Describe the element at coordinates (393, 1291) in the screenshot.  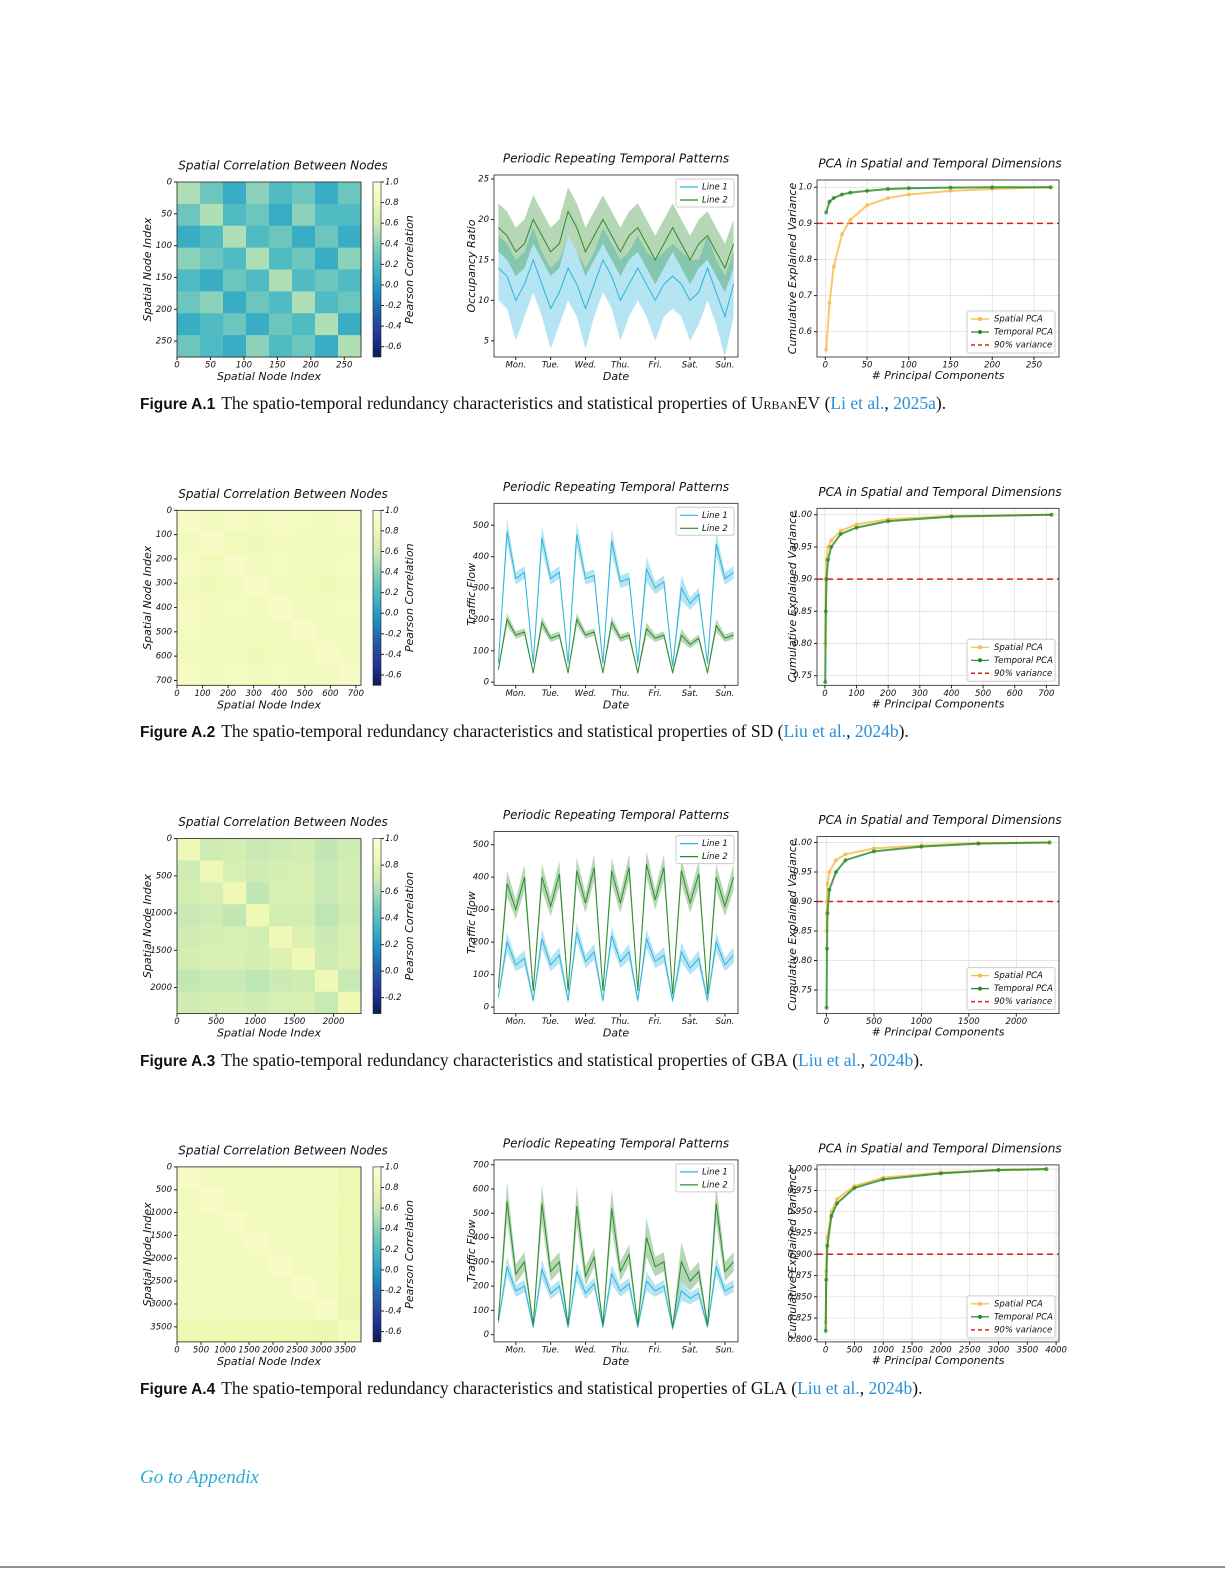
I see `colorbar-tick-label: -0.2` at that location.